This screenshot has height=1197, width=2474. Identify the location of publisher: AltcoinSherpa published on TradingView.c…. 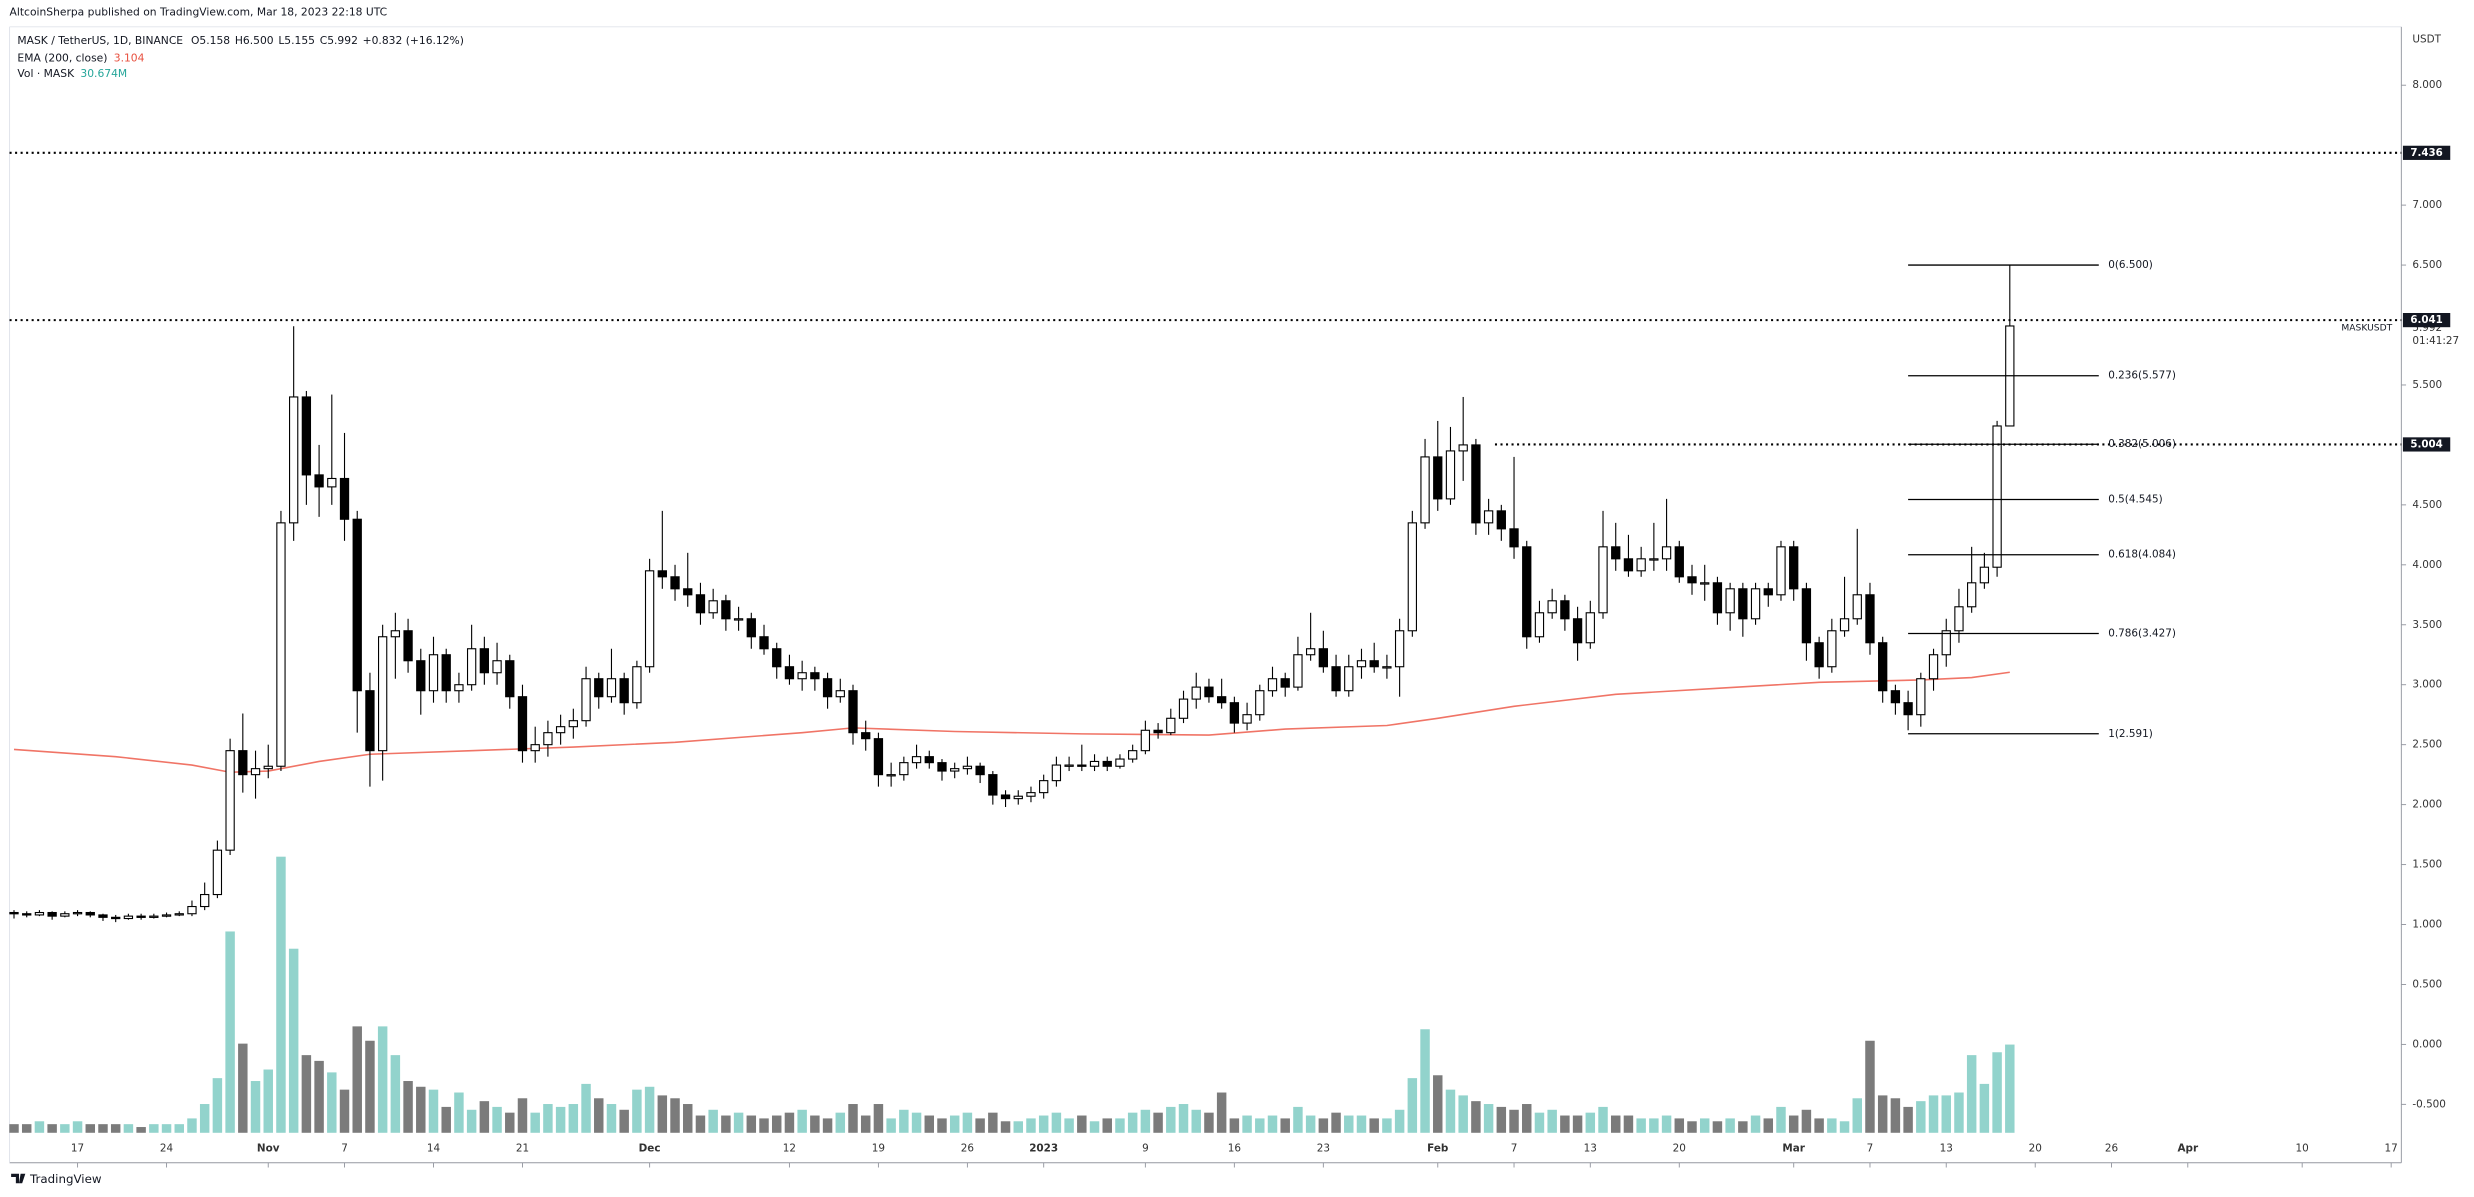
(199, 12).